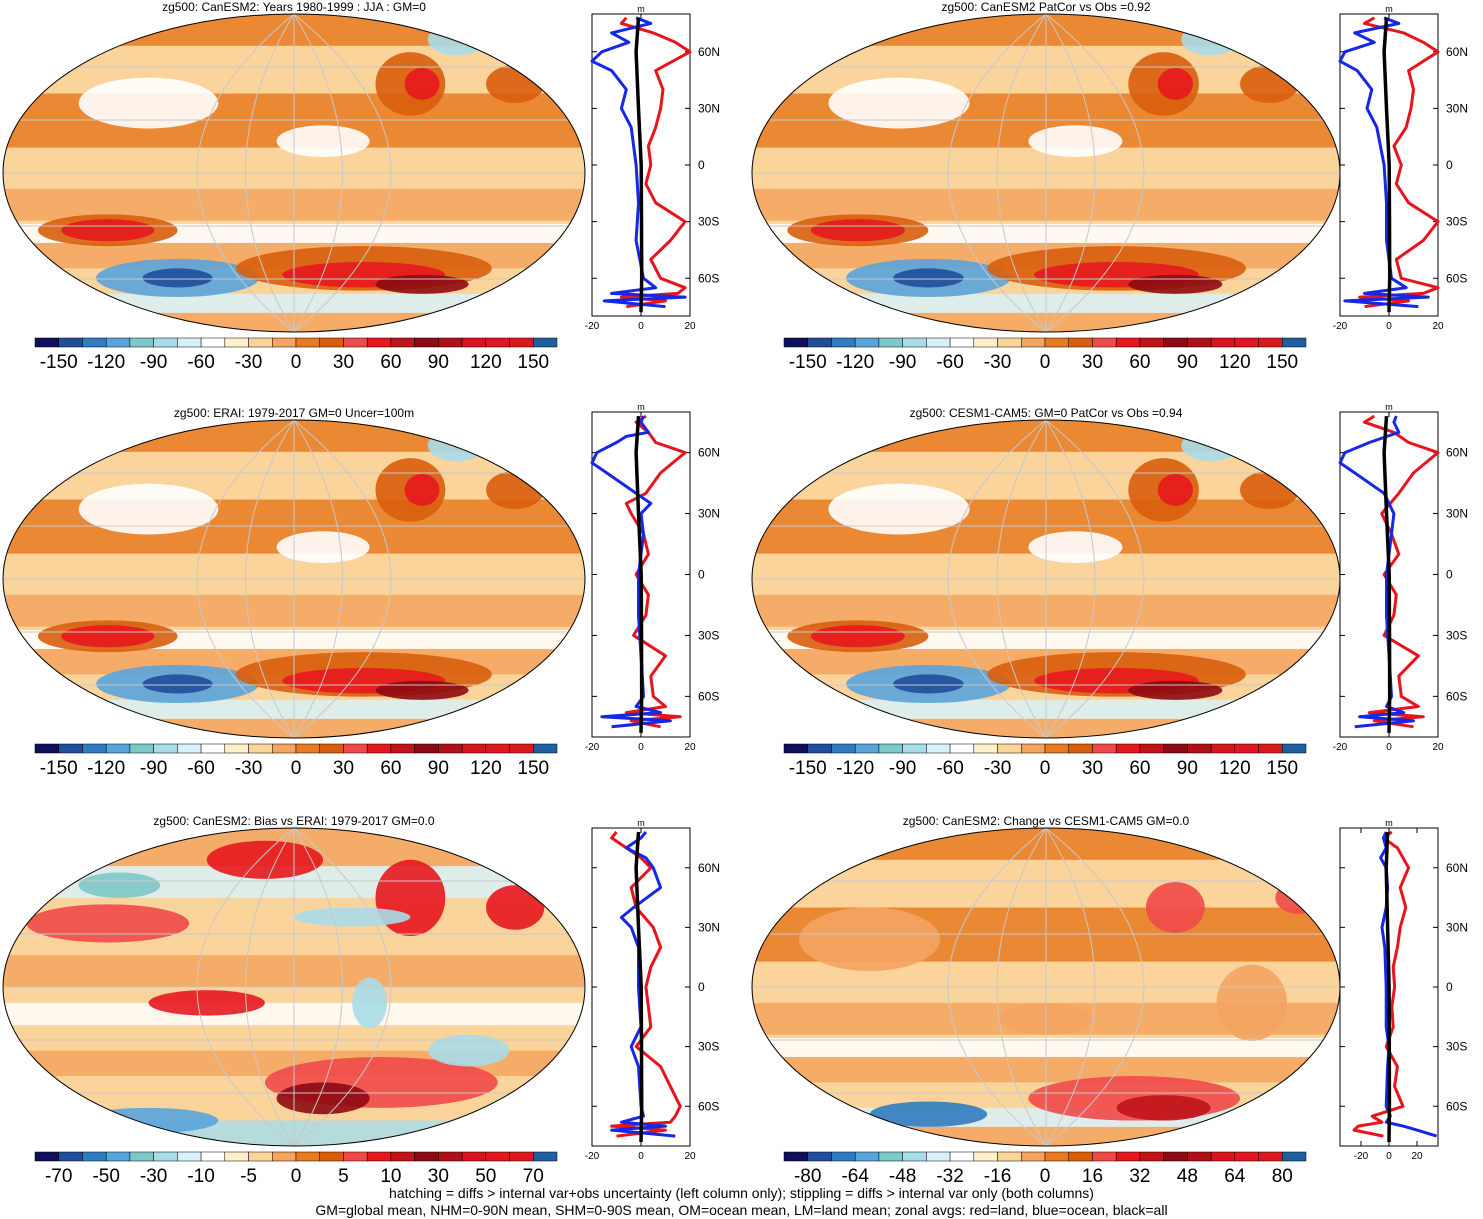  What do you see at coordinates (949, 1176) in the screenshot?
I see `colorbar-tick-label: -32` at bounding box center [949, 1176].